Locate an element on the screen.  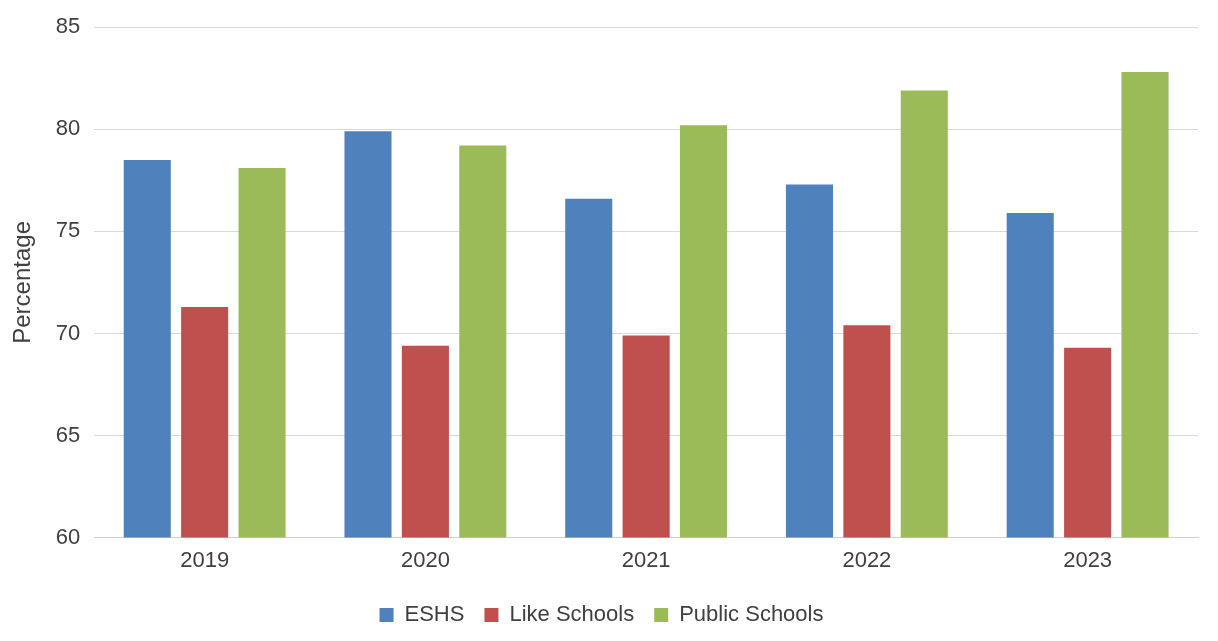
y-tick-label: 60 is located at coordinates (68, 536).